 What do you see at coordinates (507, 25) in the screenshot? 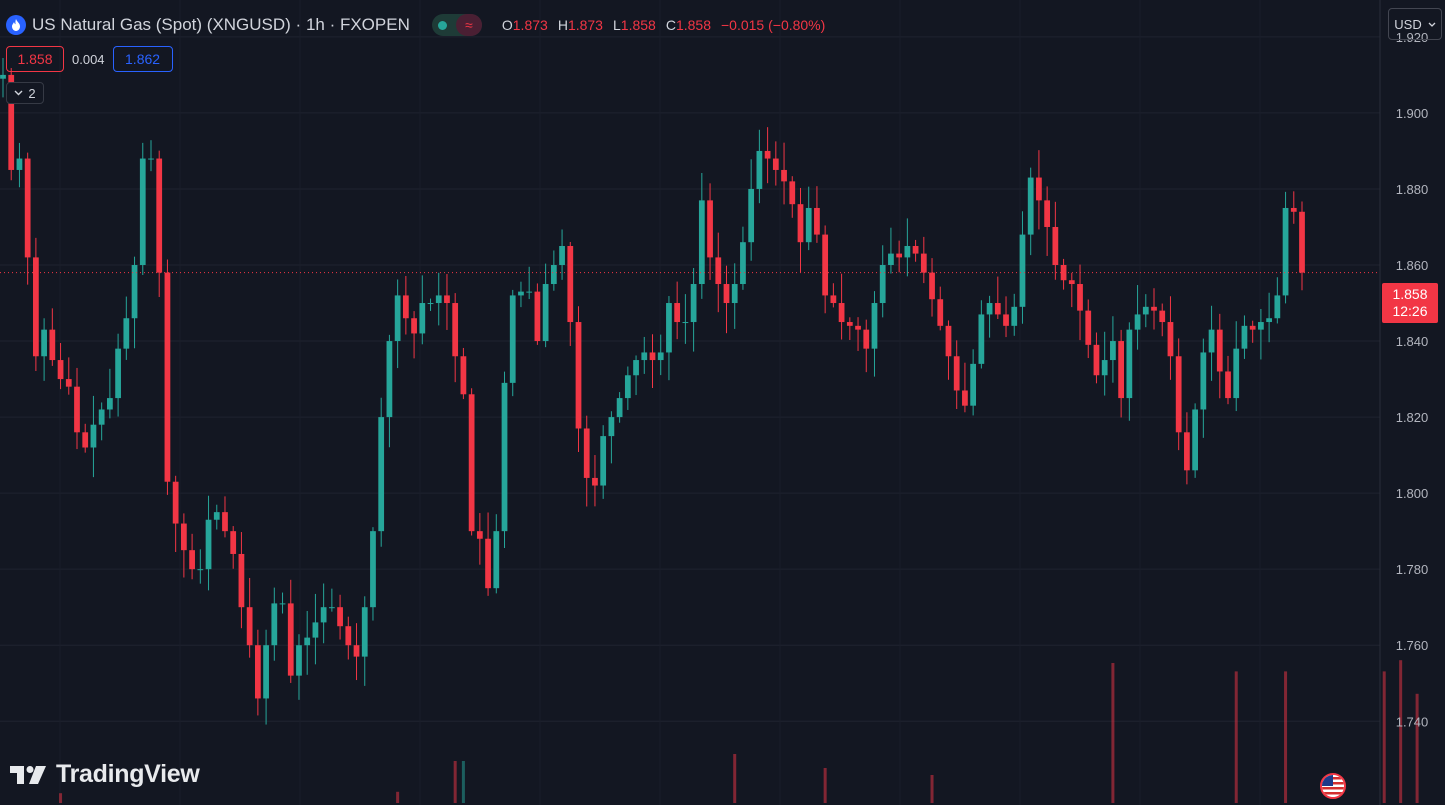
I see `open-key: O` at bounding box center [507, 25].